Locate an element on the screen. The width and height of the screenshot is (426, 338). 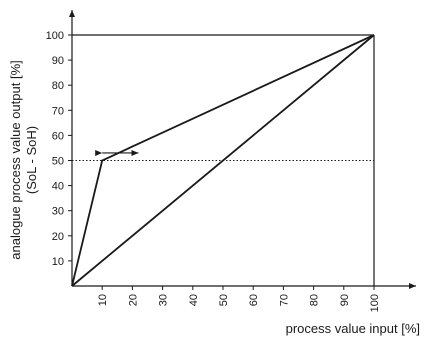
y-axis-title-line2: (SoL - SoH) is located at coordinates (31, 160).